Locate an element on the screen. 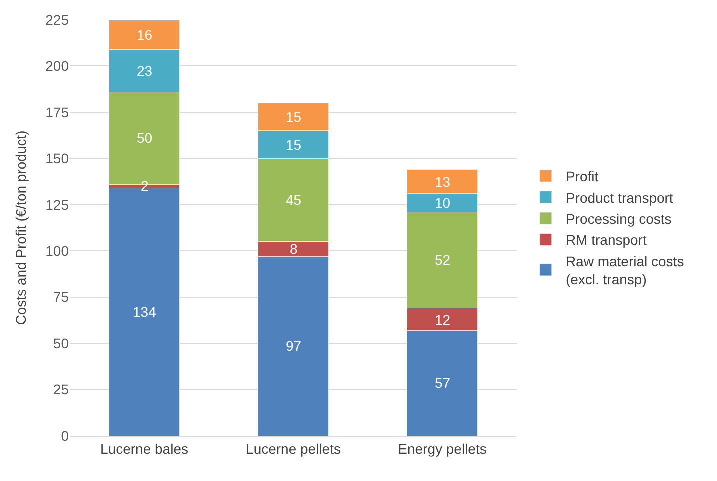 Image resolution: width=717 pixels, height=481 pixels. data-label: 12 is located at coordinates (443, 320).